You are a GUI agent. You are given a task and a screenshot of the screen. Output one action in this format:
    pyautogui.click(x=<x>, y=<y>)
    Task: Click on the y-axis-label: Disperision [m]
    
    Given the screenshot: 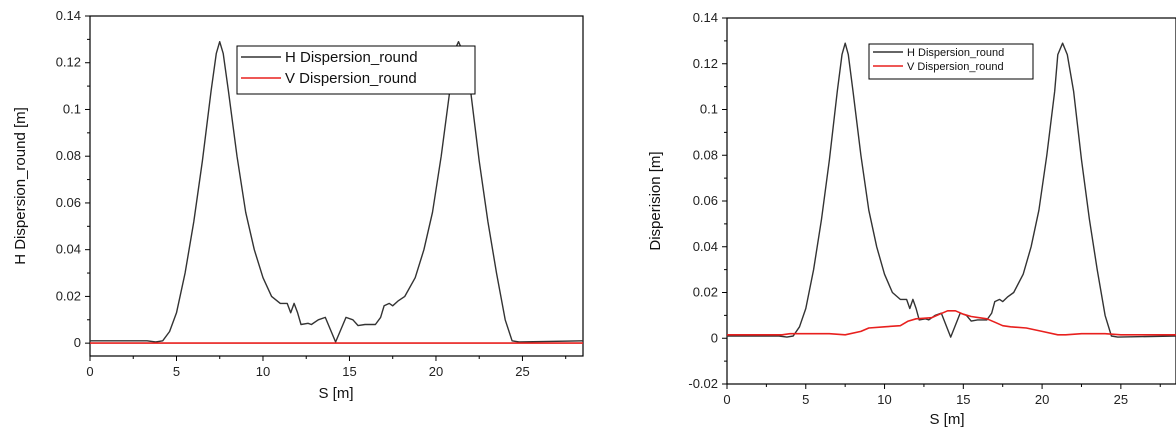 What is the action you would take?
    pyautogui.click(x=655, y=200)
    